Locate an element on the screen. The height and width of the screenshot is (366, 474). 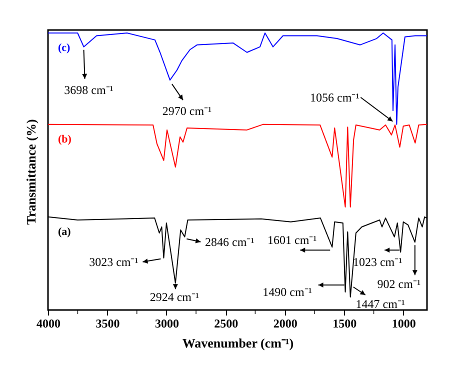
y-axis-title: Transmittance (%) is located at coordinates (31, 172).